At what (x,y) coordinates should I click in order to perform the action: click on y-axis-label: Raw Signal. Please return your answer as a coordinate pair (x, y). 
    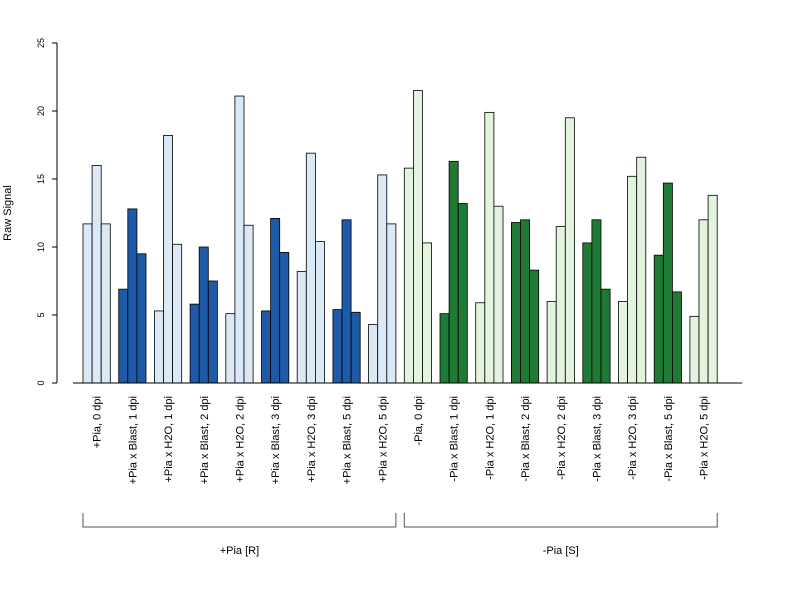
    Looking at the image, I should click on (8, 213).